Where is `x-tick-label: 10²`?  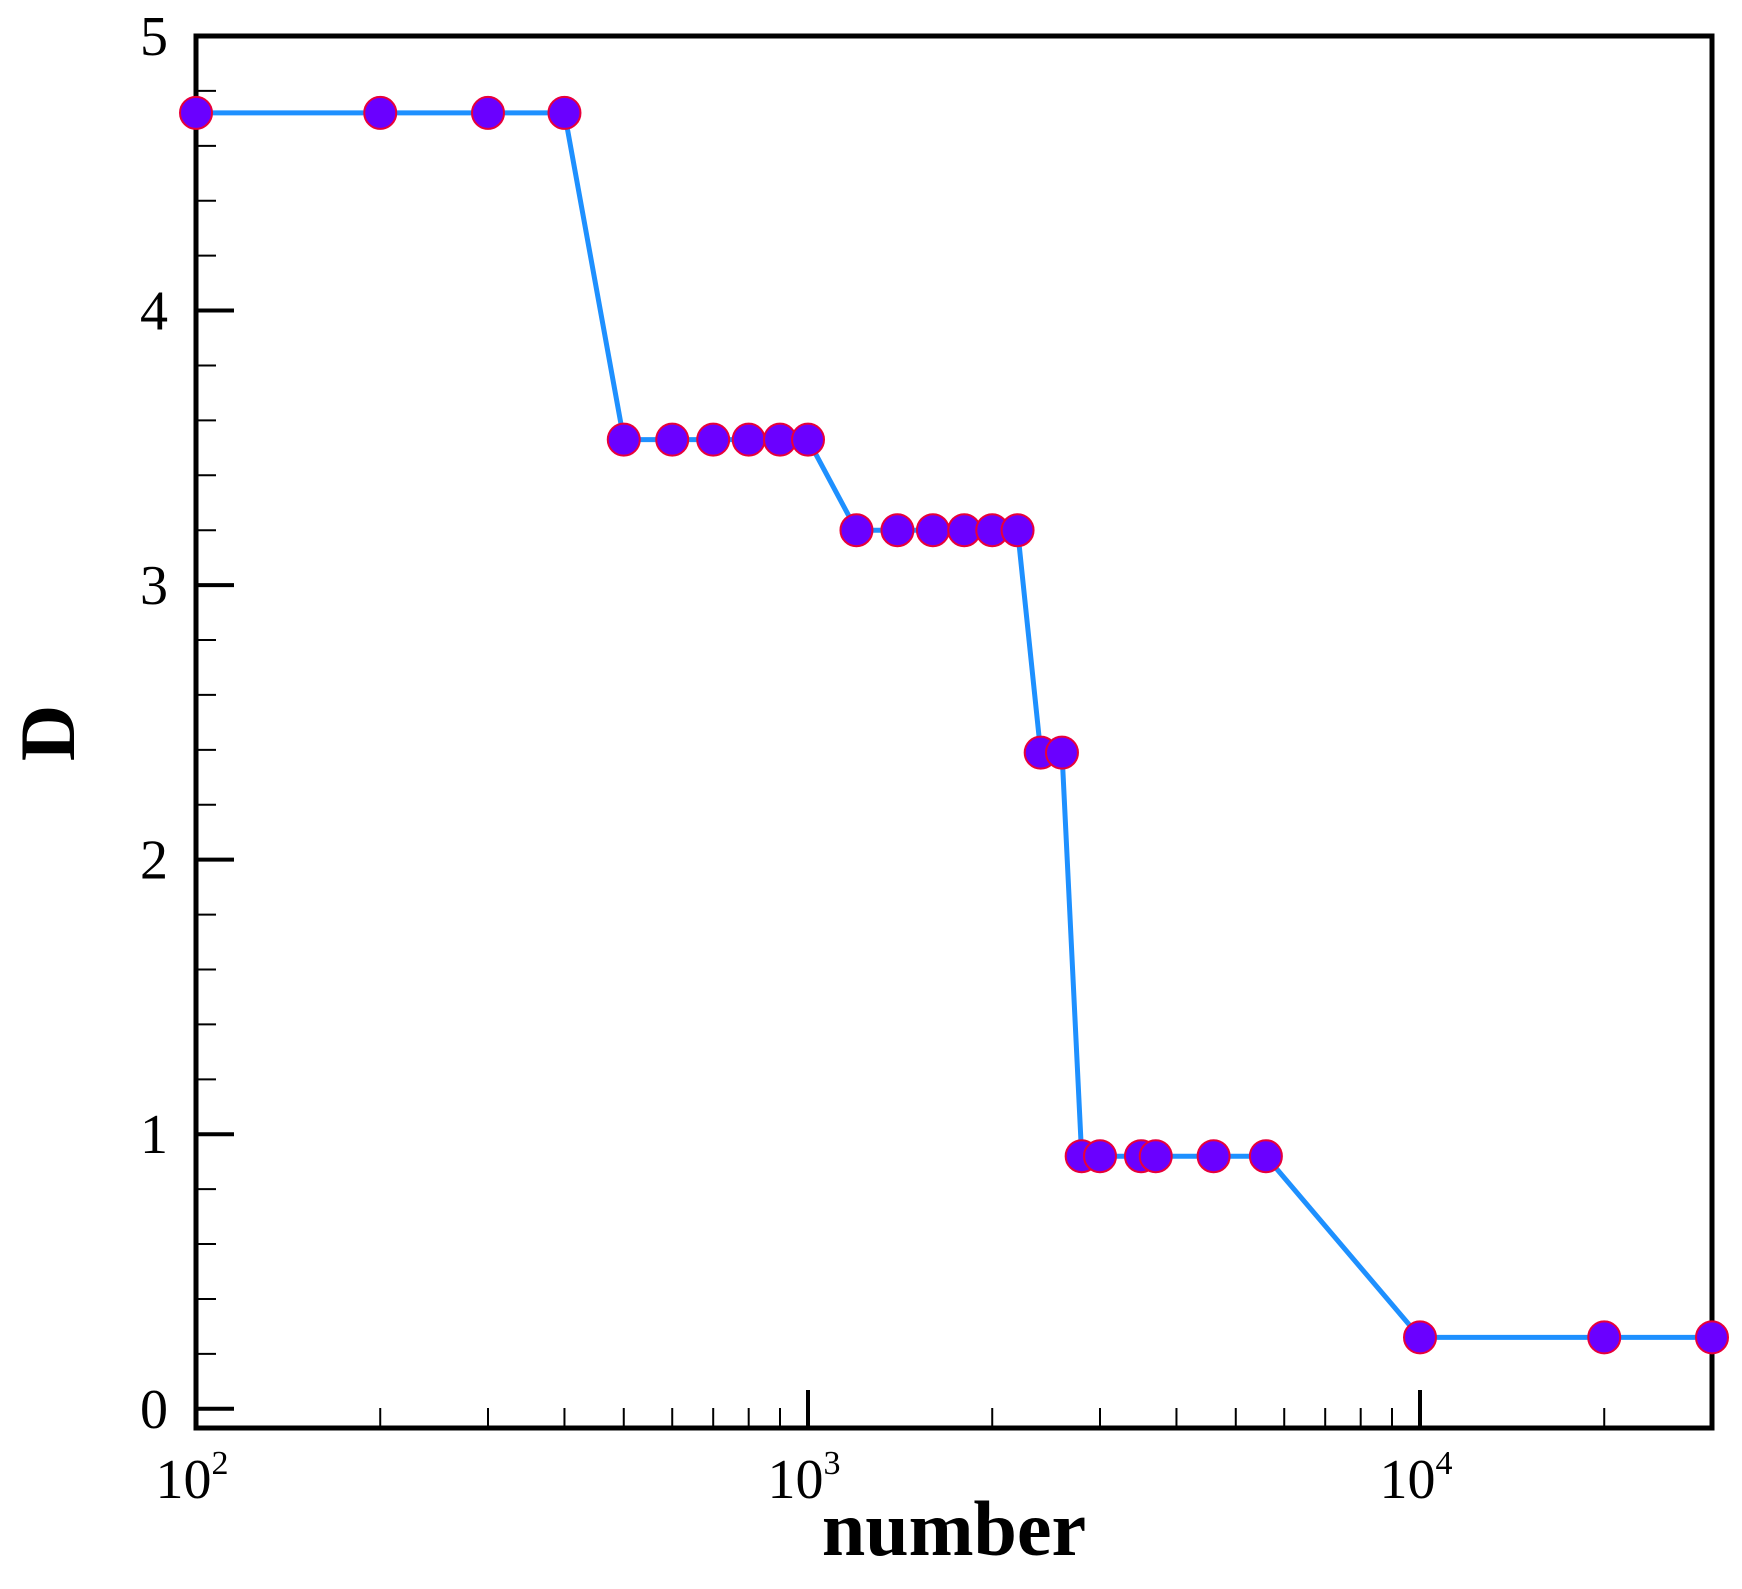 x-tick-label: 10² is located at coordinates (192, 1478).